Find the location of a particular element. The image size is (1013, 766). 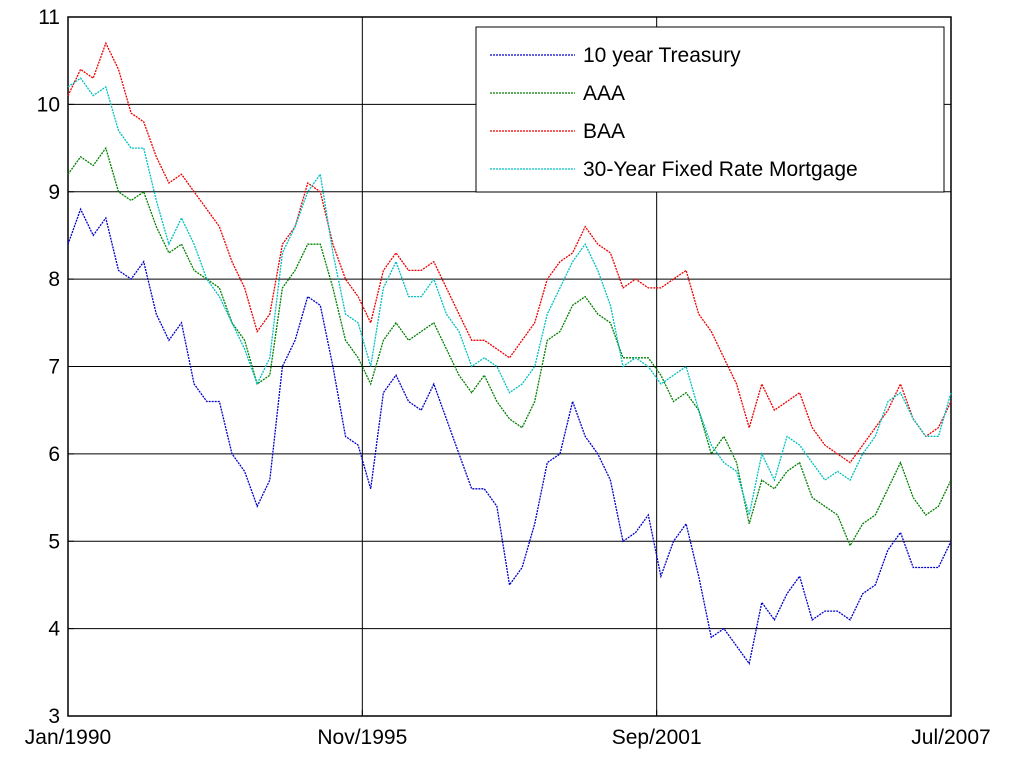

x-tick-label: Sep/2001 is located at coordinates (657, 737).